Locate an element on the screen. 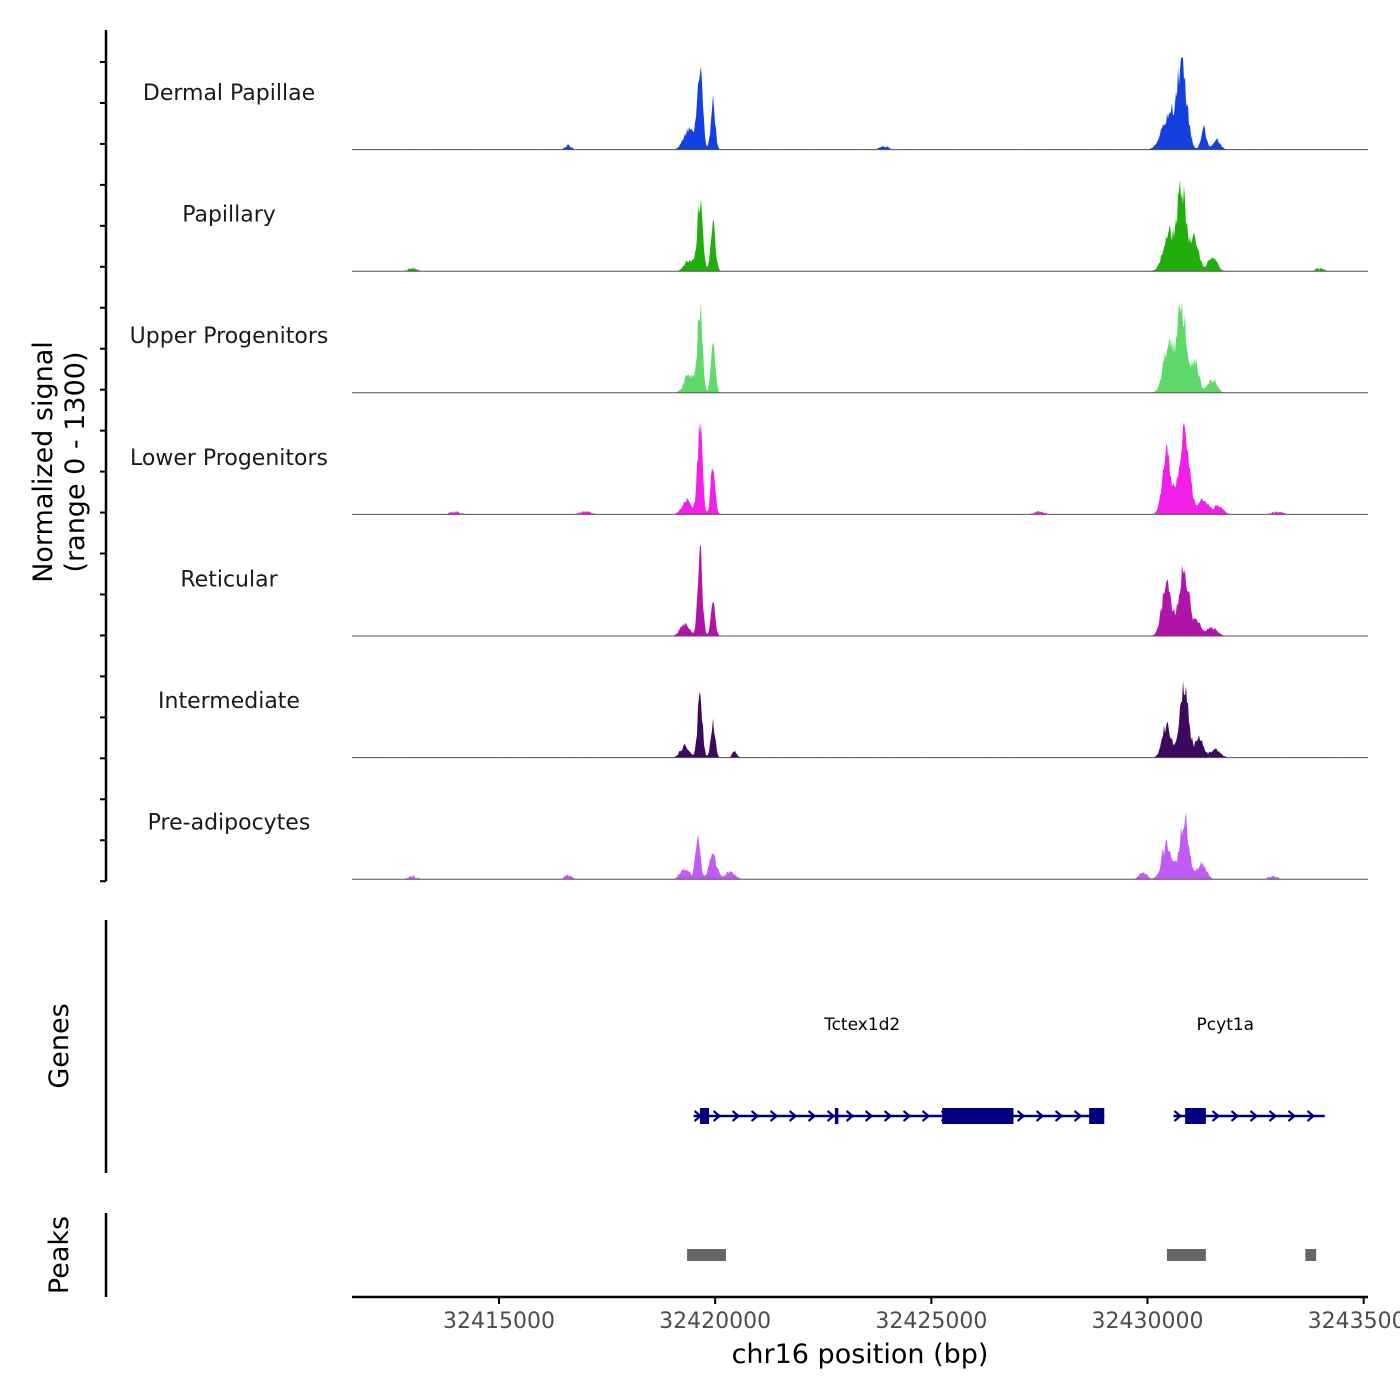 The image size is (1400, 1400). x-axis-title: chr16 position (bp) is located at coordinates (860, 1354).